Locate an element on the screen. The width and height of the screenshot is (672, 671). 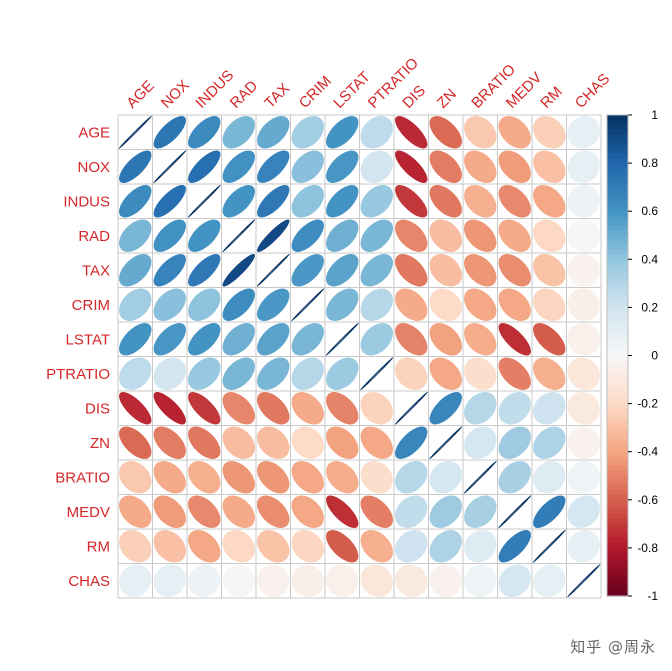
corr-ellipse-indus-chas is located at coordinates (583, 201).